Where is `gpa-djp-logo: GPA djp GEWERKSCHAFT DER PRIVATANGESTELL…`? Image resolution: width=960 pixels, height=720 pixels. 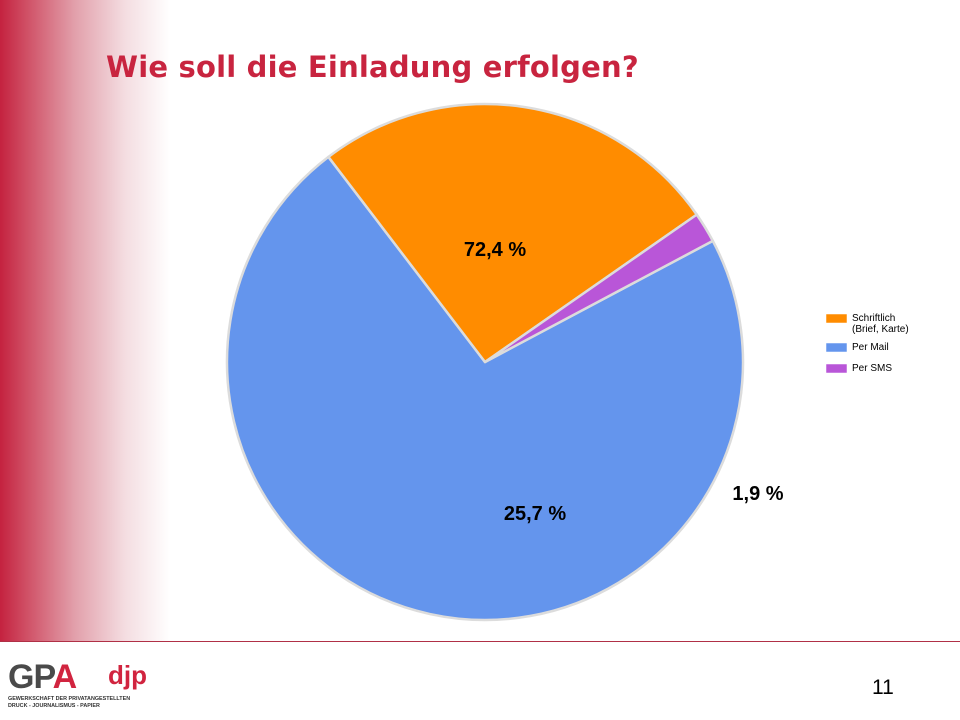
gpa-djp-logo: GPA djp GEWERKSCHAFT DER PRIVATANGESTELL… is located at coordinates (78, 686).